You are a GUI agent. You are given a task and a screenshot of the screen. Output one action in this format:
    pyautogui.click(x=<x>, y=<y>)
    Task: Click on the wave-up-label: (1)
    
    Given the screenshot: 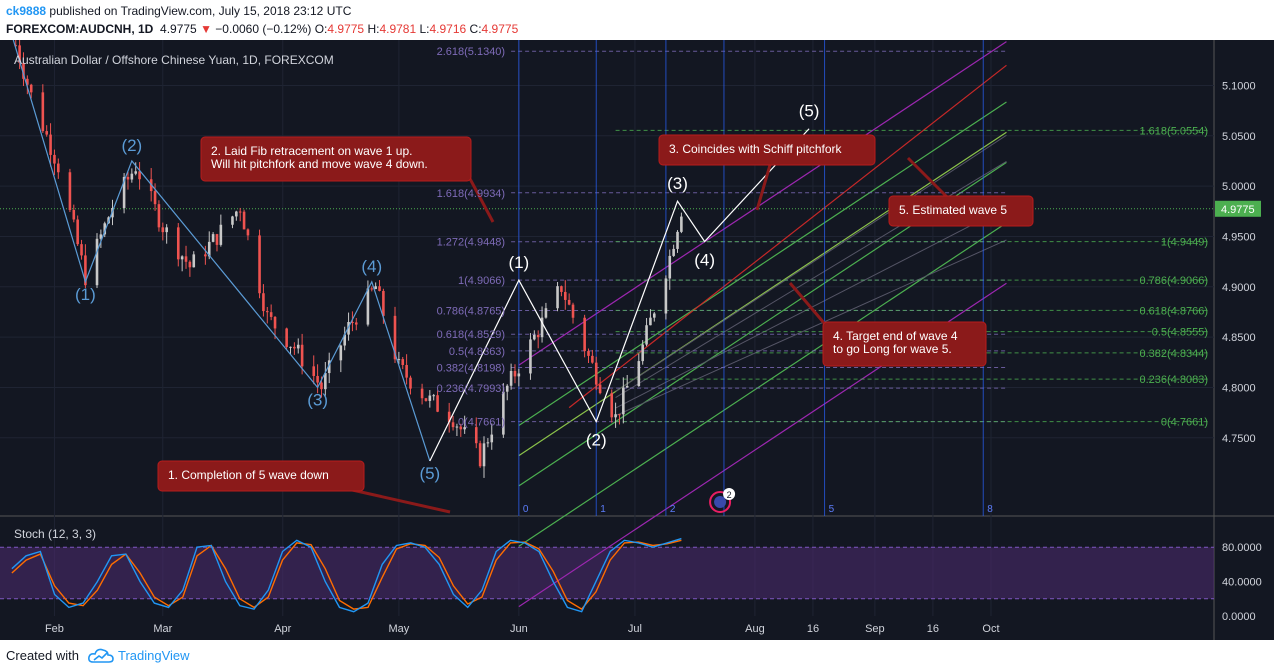 What is the action you would take?
    pyautogui.click(x=518, y=262)
    